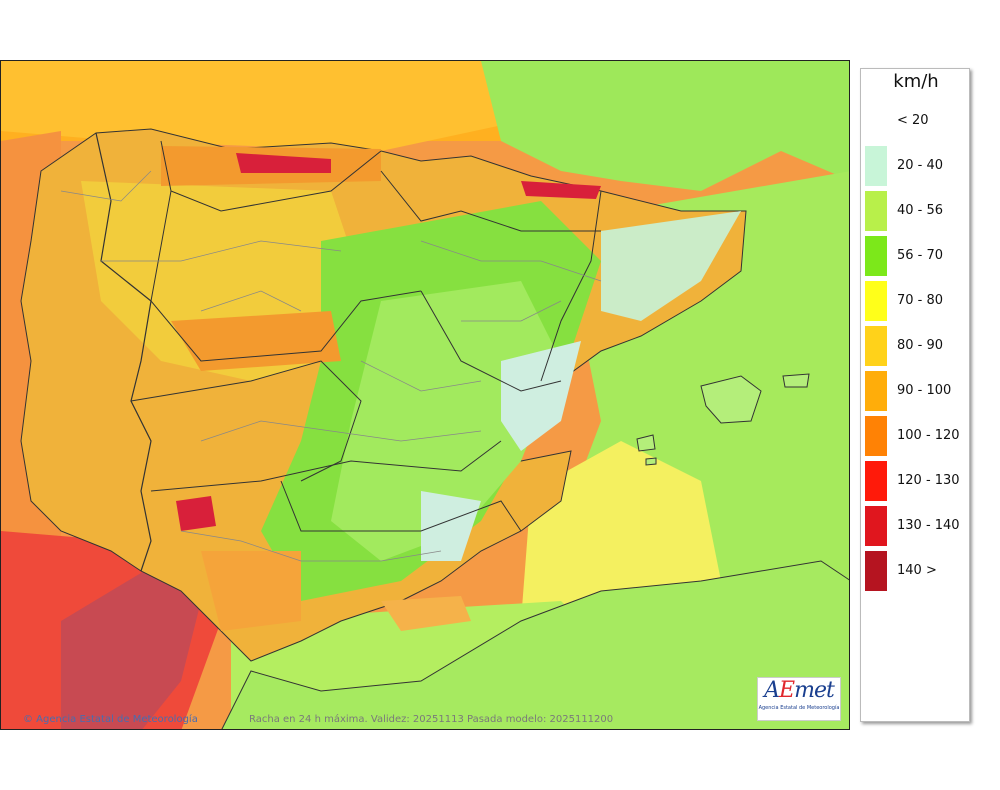 This screenshot has width=1000, height=790. Describe the element at coordinates (916, 81) in the screenshot. I see `legend-unit: km/h` at that location.